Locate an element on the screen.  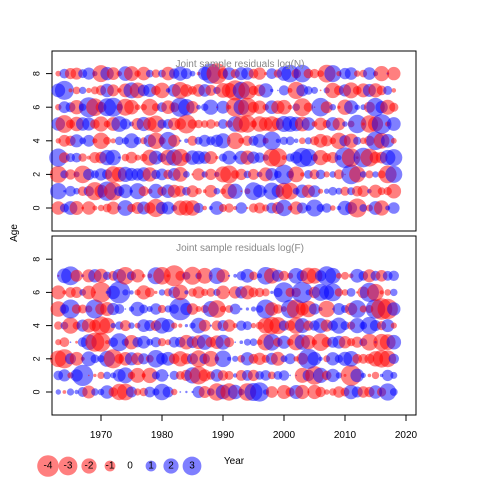
y-tick-label: 8 is located at coordinates (36, 259).